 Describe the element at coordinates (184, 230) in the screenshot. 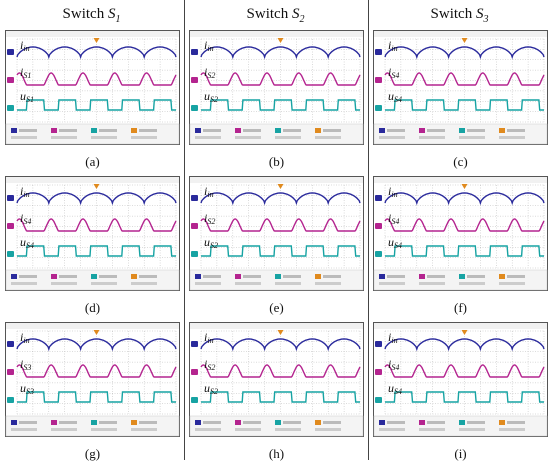

I see `column-divider` at that location.